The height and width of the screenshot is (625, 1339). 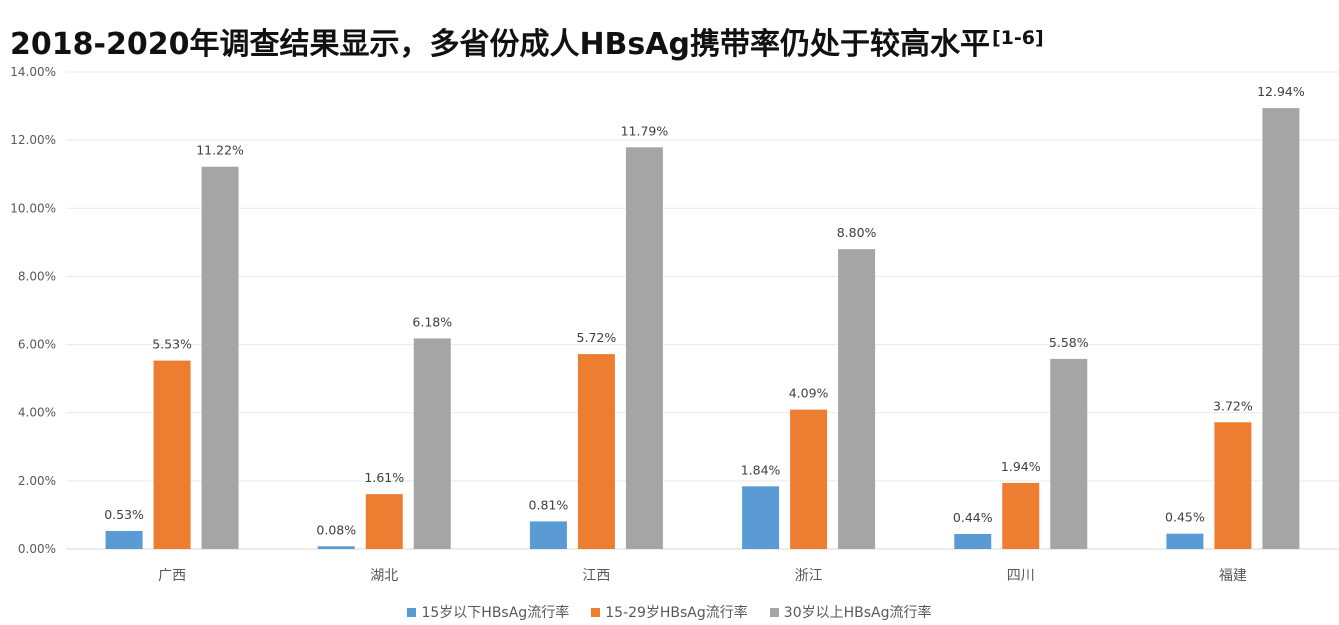 I want to click on x-tick-label: 福建, so click(x=1233, y=576).